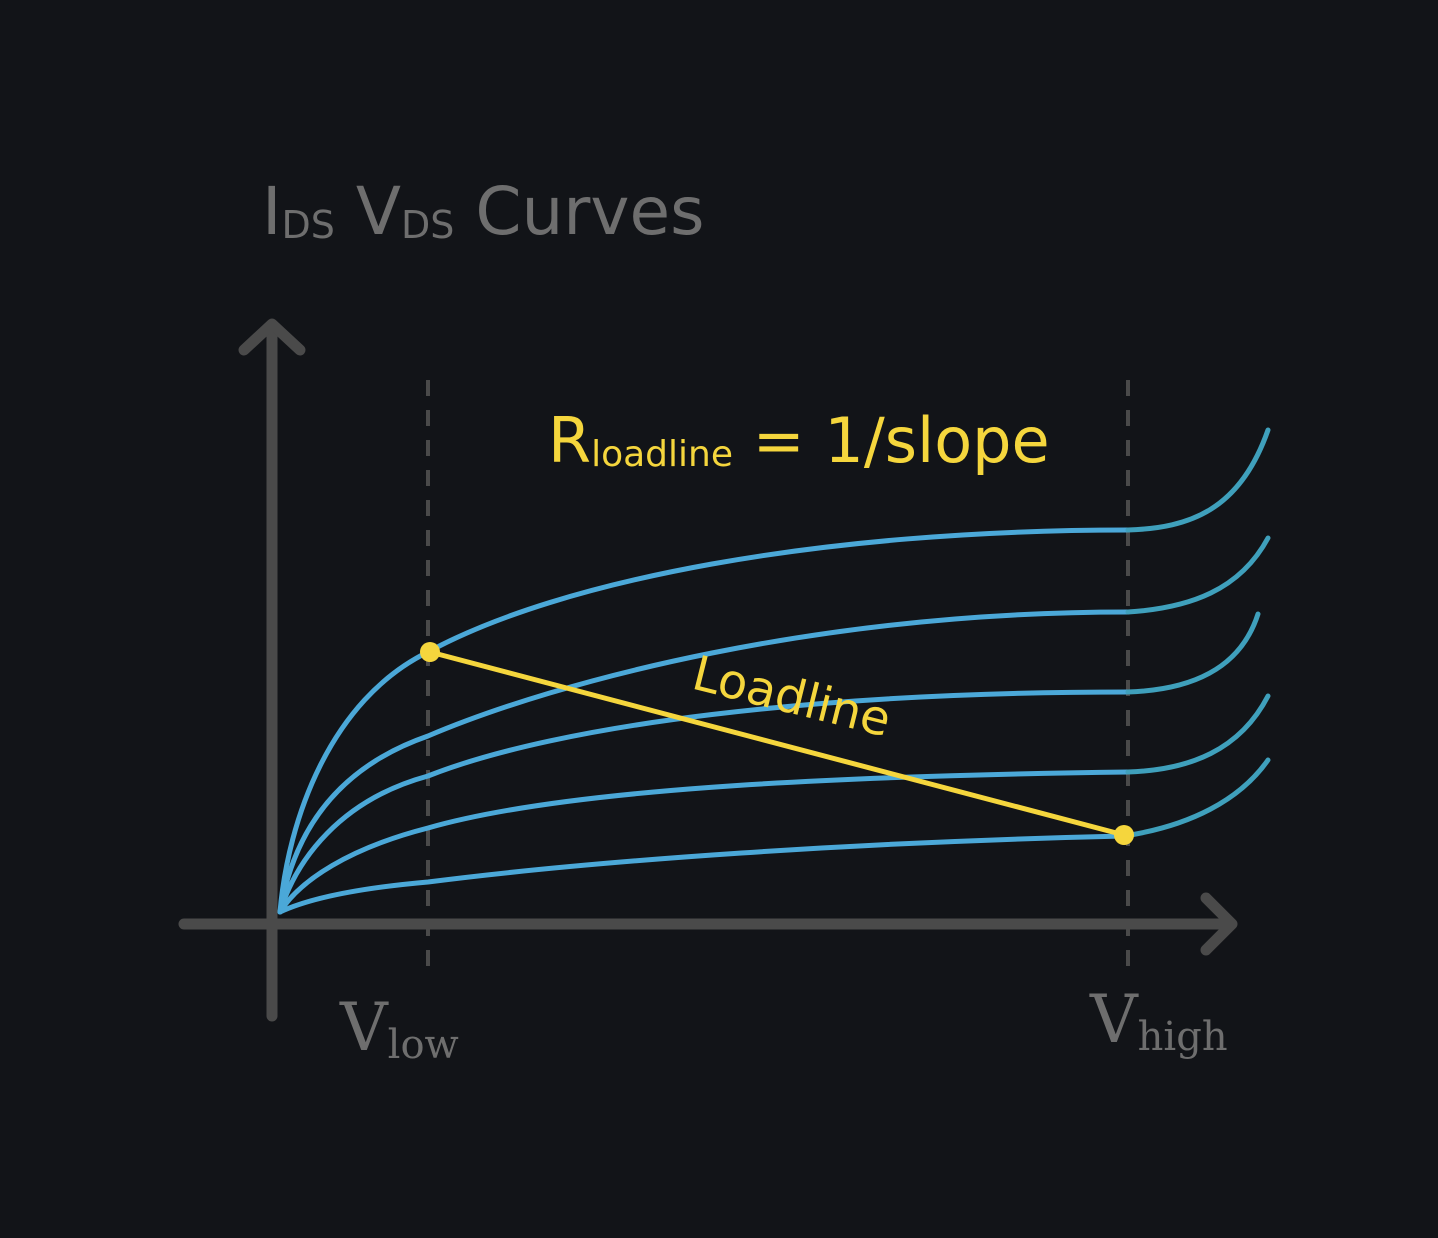 This screenshot has width=1438, height=1238. What do you see at coordinates (1198, 575) in the screenshot?
I see `curve-2-tail` at bounding box center [1198, 575].